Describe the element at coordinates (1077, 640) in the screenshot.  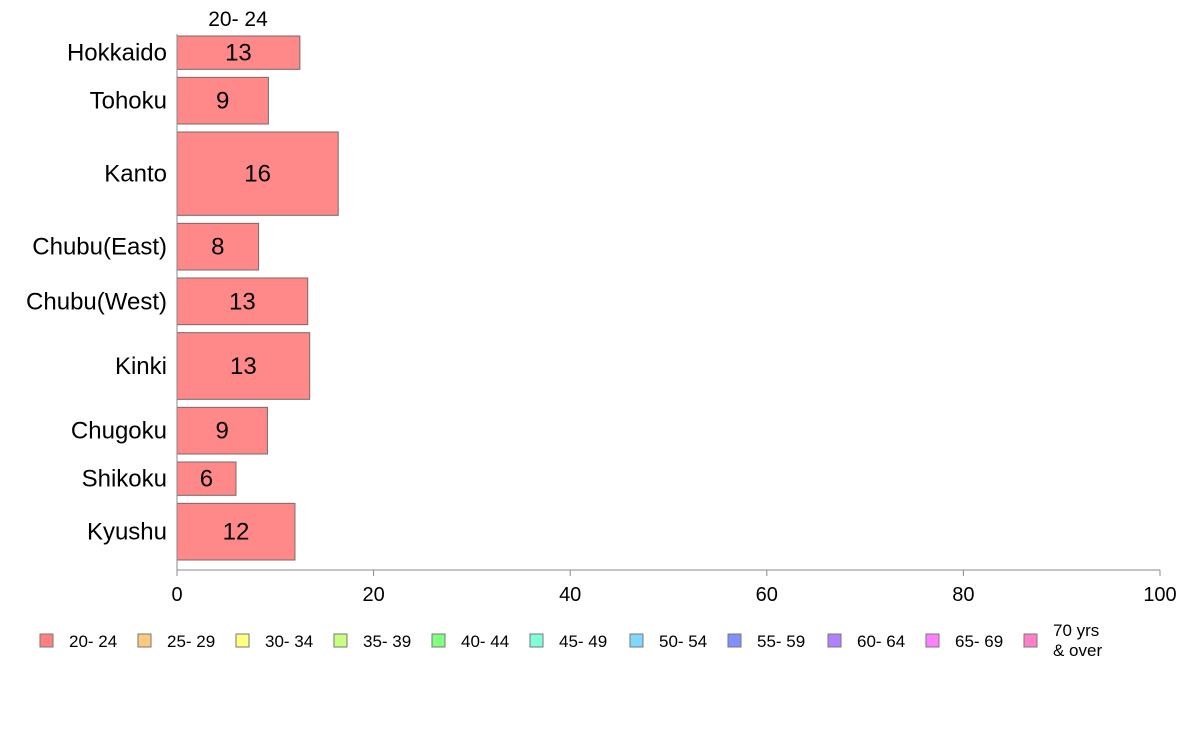
I see `legend-label: 70 yrs & over` at that location.